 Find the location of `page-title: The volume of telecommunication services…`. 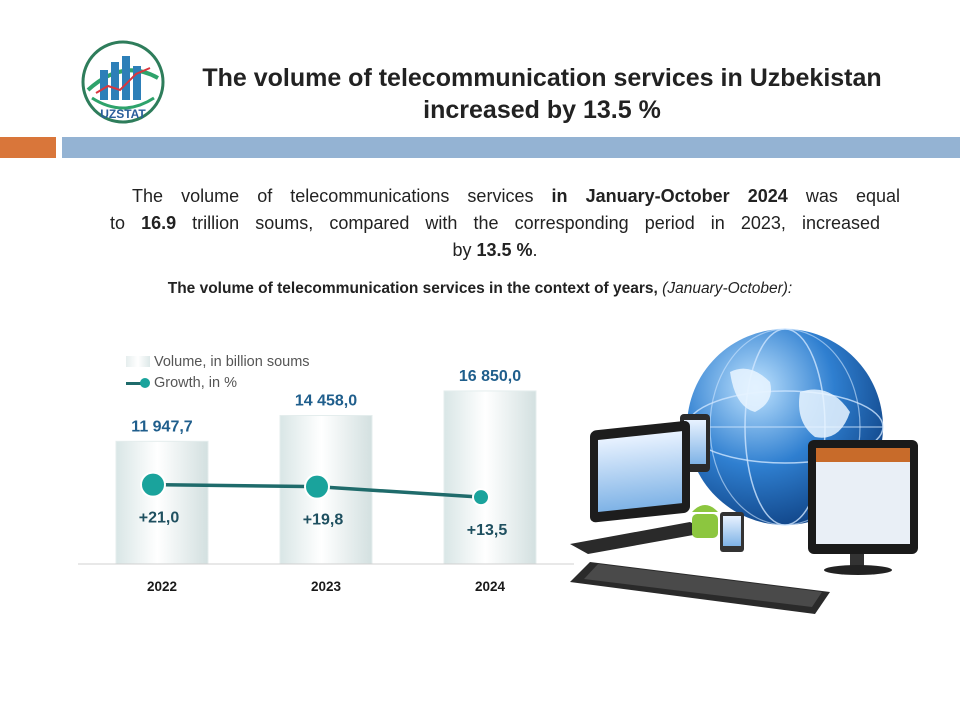

page-title: The volume of telecommunication services… is located at coordinates (542, 94).